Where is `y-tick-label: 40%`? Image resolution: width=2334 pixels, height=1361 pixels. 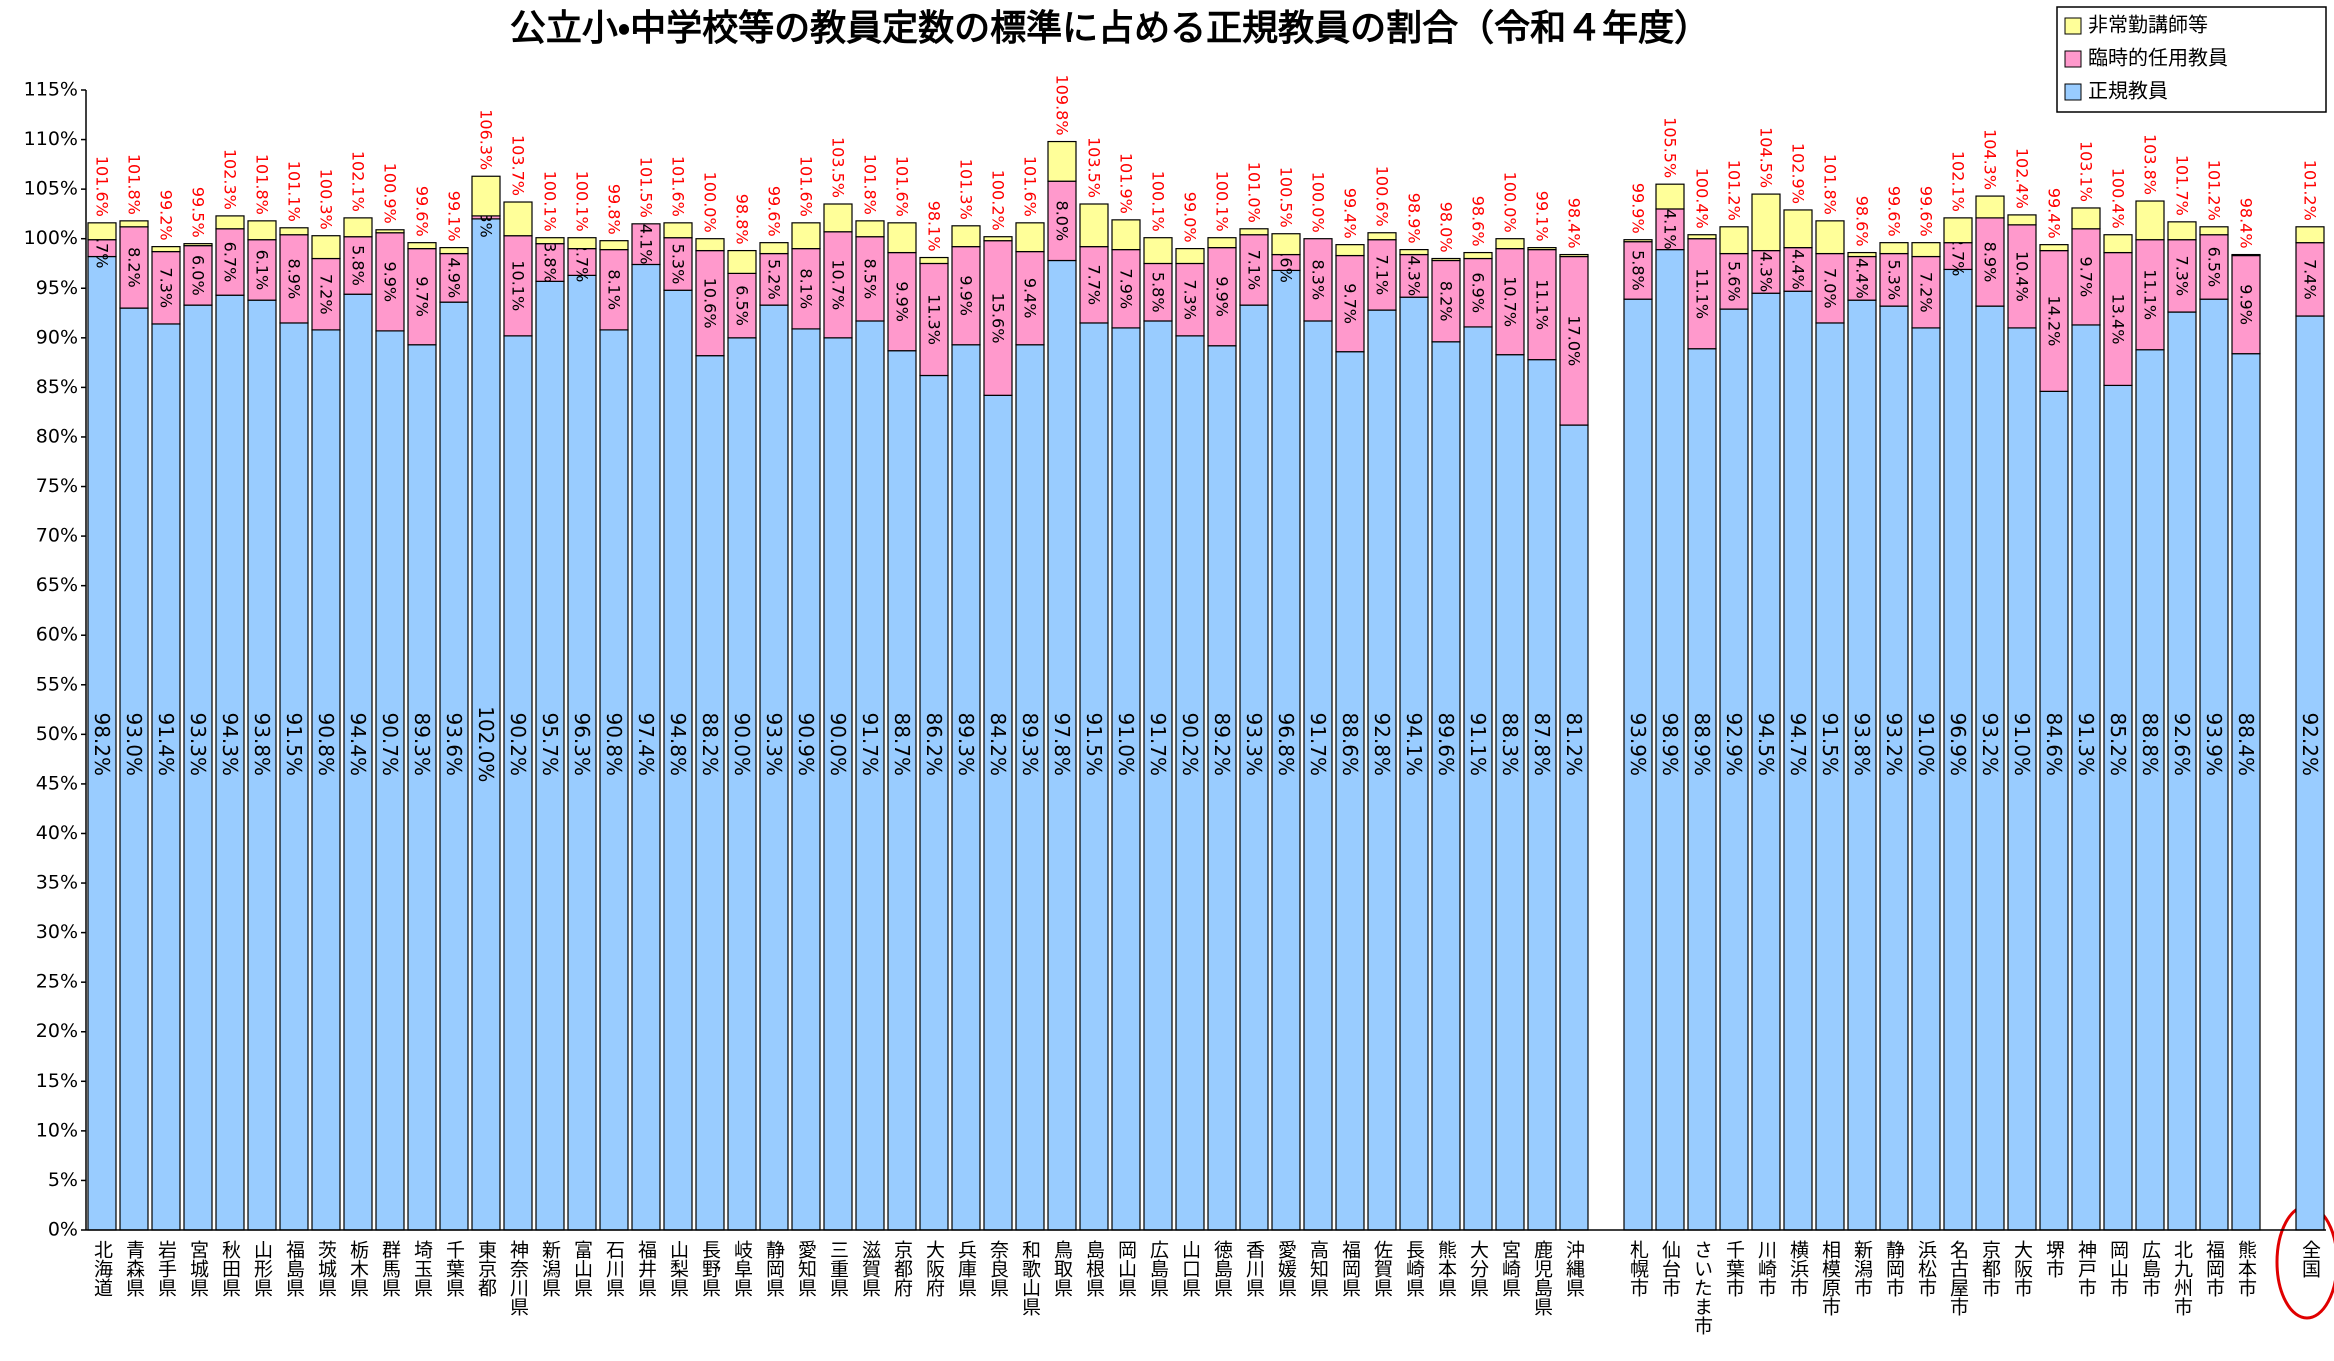
y-tick-label: 40% is located at coordinates (57, 833).